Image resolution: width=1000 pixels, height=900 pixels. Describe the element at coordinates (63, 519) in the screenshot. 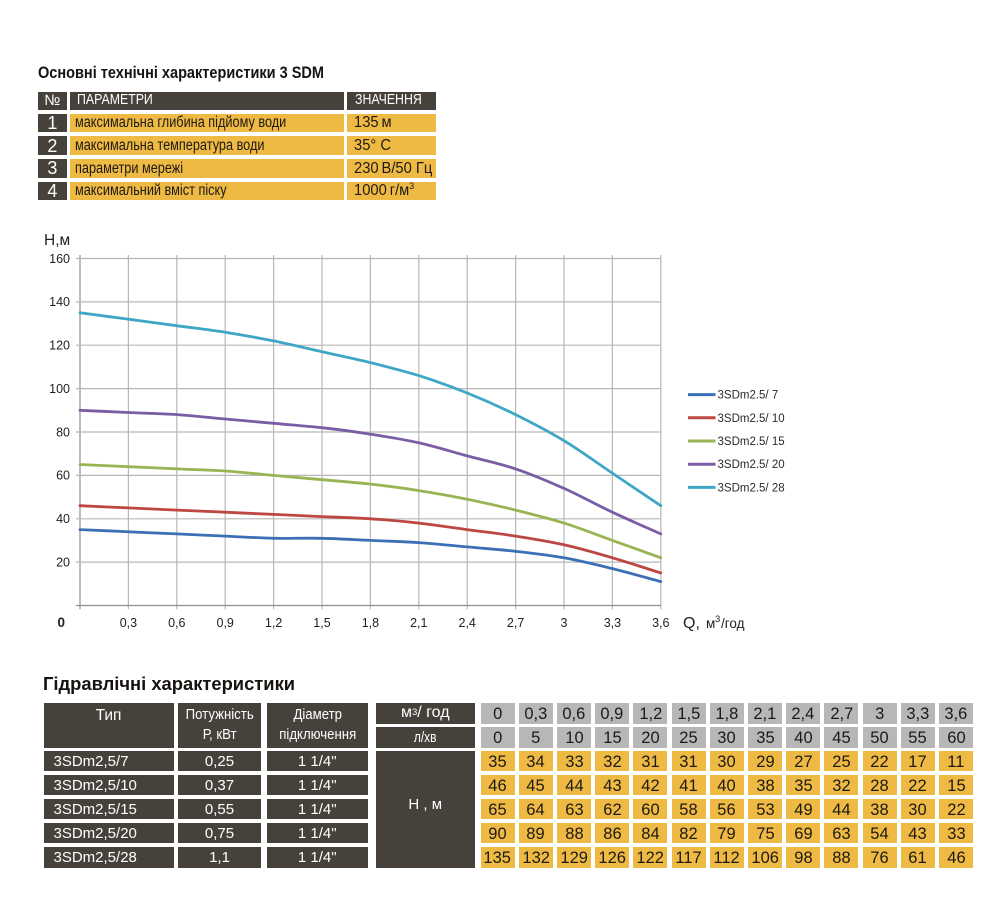

I see `svg-text: 40` at that location.